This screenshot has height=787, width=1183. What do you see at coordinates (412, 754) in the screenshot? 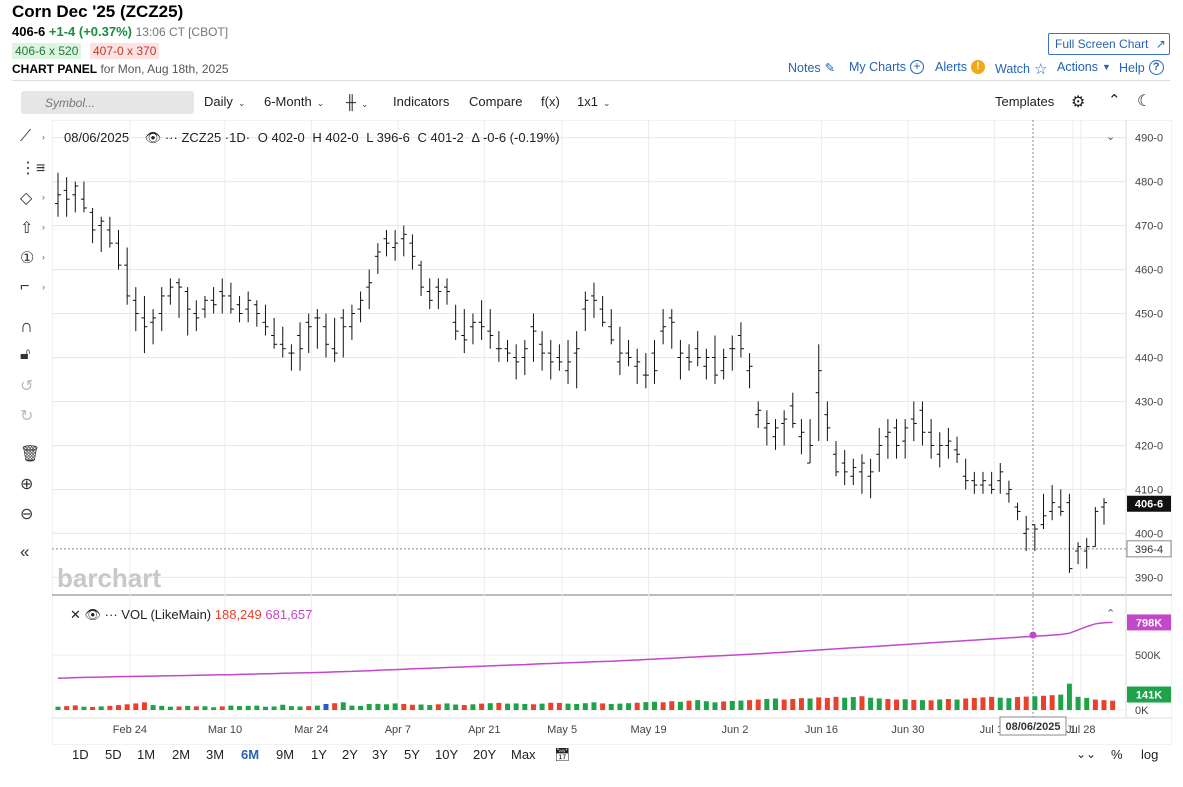
I see `period-5y: 5Y` at bounding box center [412, 754].